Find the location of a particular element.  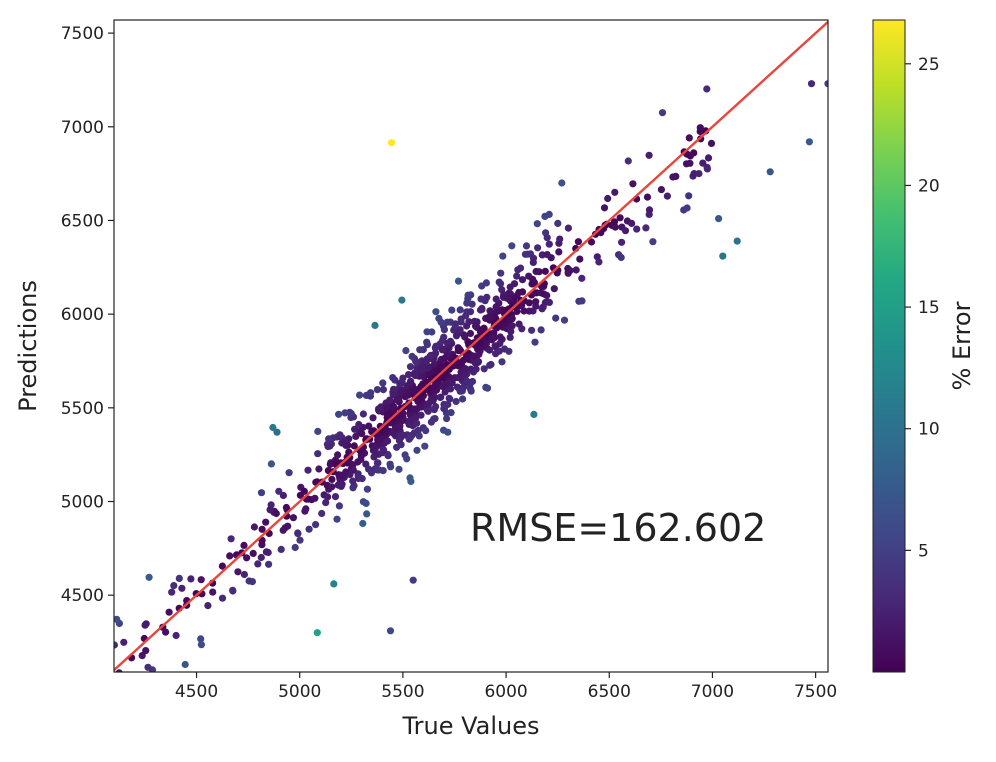

x-axis-label: True Values is located at coordinates (470, 726).